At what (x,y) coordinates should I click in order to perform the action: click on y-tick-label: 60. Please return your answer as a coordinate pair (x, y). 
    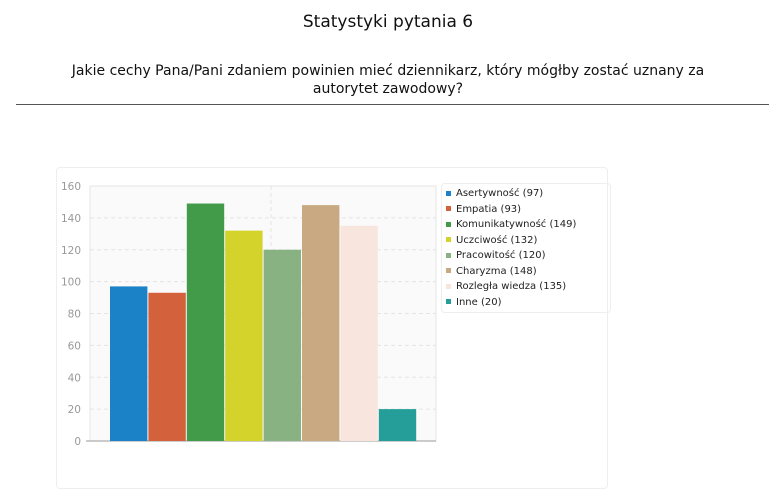
    Looking at the image, I should click on (74, 346).